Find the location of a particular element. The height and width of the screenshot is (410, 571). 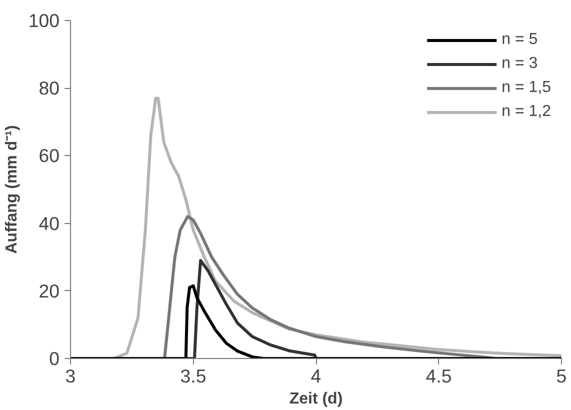

x-tick-label: 5 is located at coordinates (561, 376).